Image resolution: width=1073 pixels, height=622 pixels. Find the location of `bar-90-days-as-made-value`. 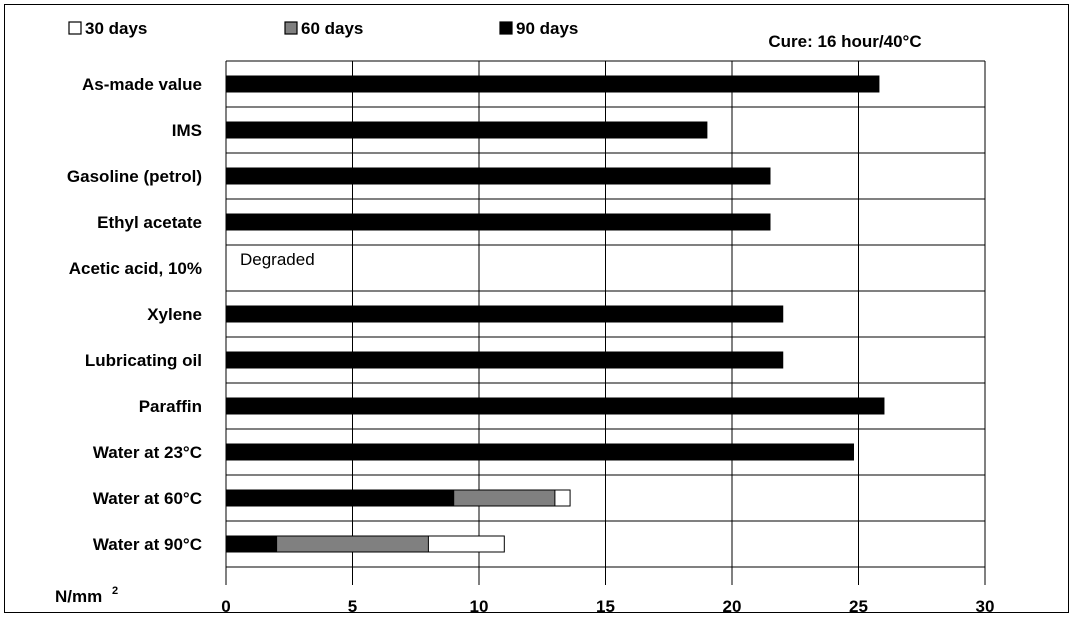

bar-90-days-as-made-value is located at coordinates (552, 84).